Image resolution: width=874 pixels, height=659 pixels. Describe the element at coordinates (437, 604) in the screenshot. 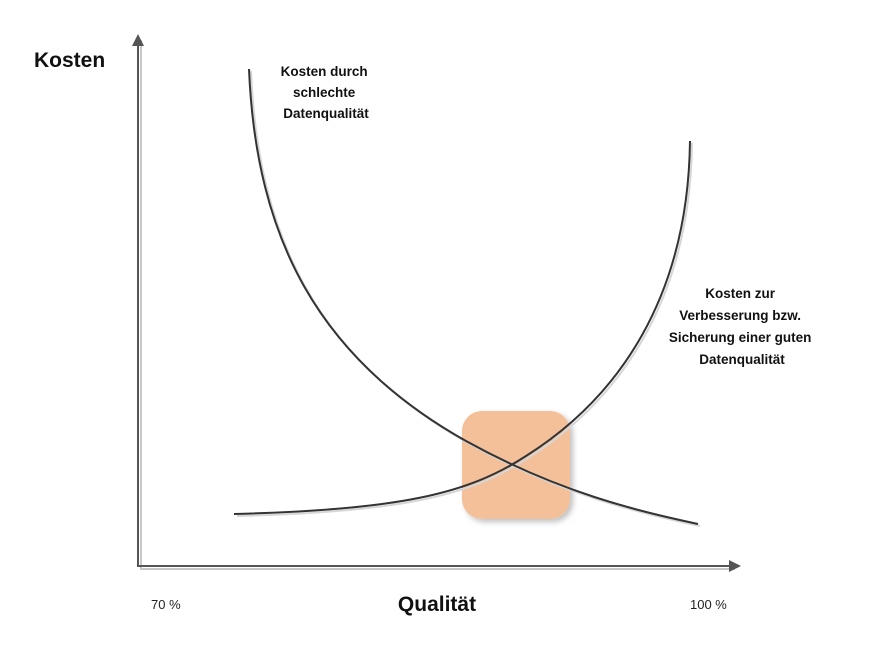

I see `x-axis-label: Qualität` at that location.